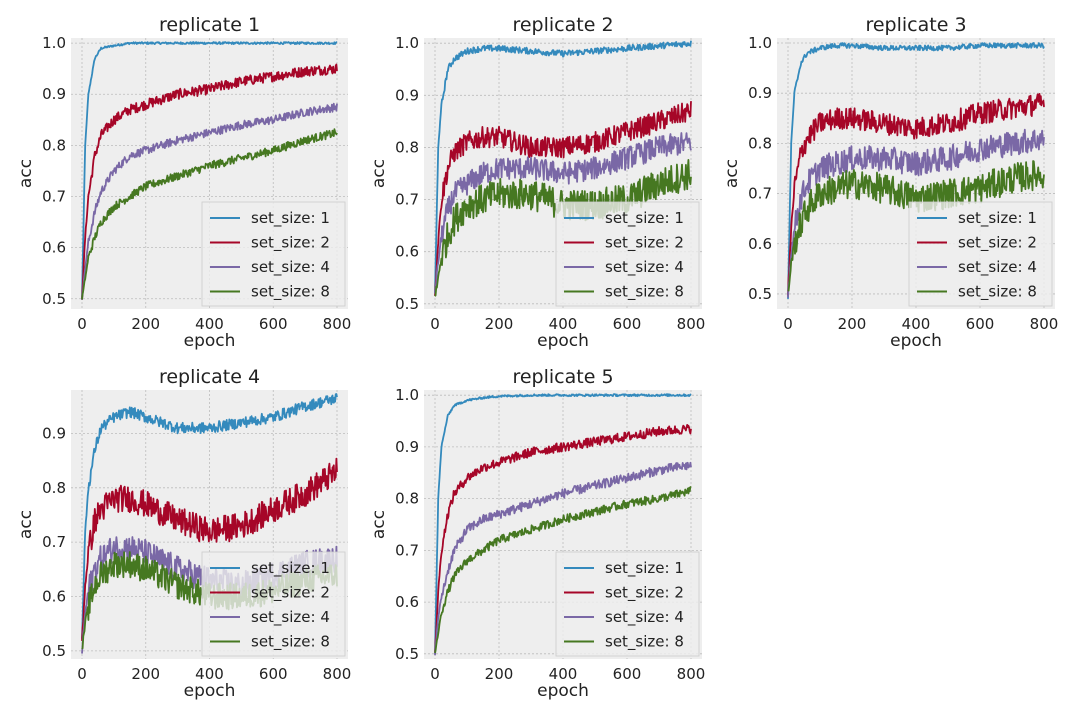 The image size is (1080, 720). I want to click on chart-title: replicate 4, so click(209, 377).